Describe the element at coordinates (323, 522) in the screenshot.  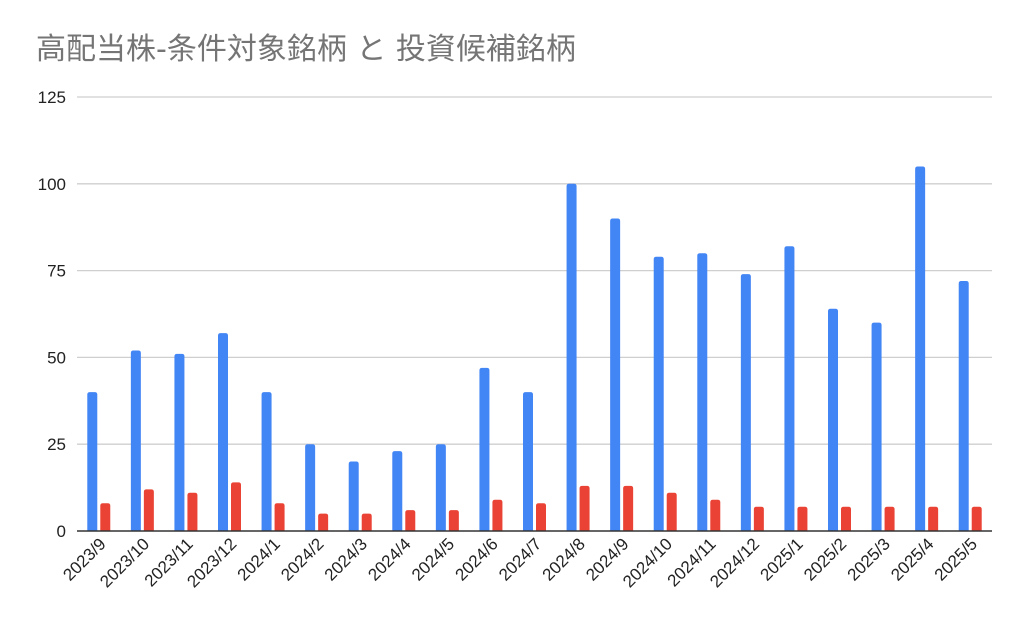
I see `bar-series2-2024/2` at that location.